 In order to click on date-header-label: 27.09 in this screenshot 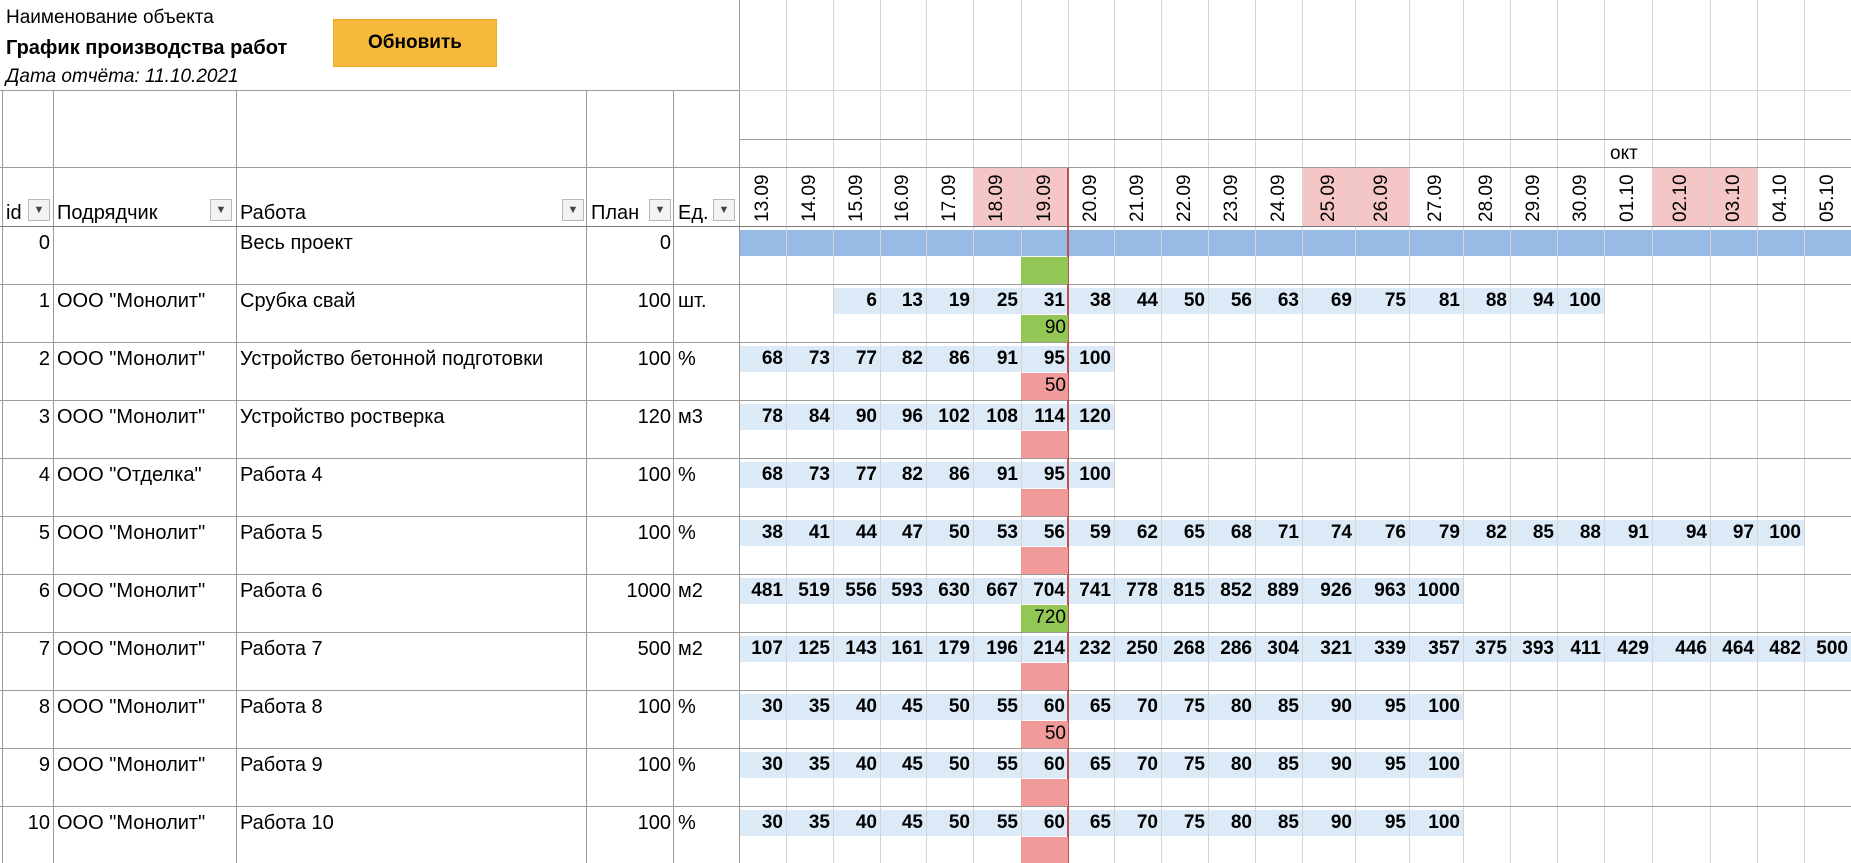, I will do `click(1435, 198)`.